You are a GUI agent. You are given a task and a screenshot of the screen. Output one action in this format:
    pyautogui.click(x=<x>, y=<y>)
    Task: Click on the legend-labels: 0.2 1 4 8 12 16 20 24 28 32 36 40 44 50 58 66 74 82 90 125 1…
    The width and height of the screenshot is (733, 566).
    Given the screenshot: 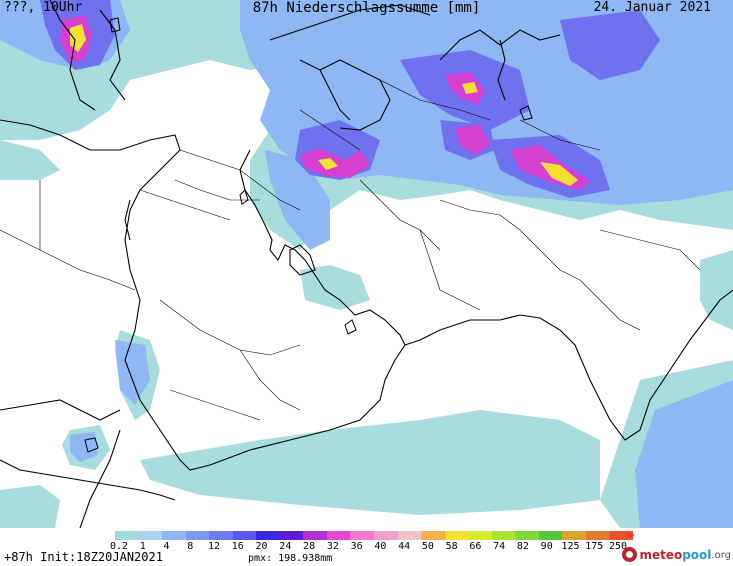 What is the action you would take?
    pyautogui.click(x=374, y=547)
    